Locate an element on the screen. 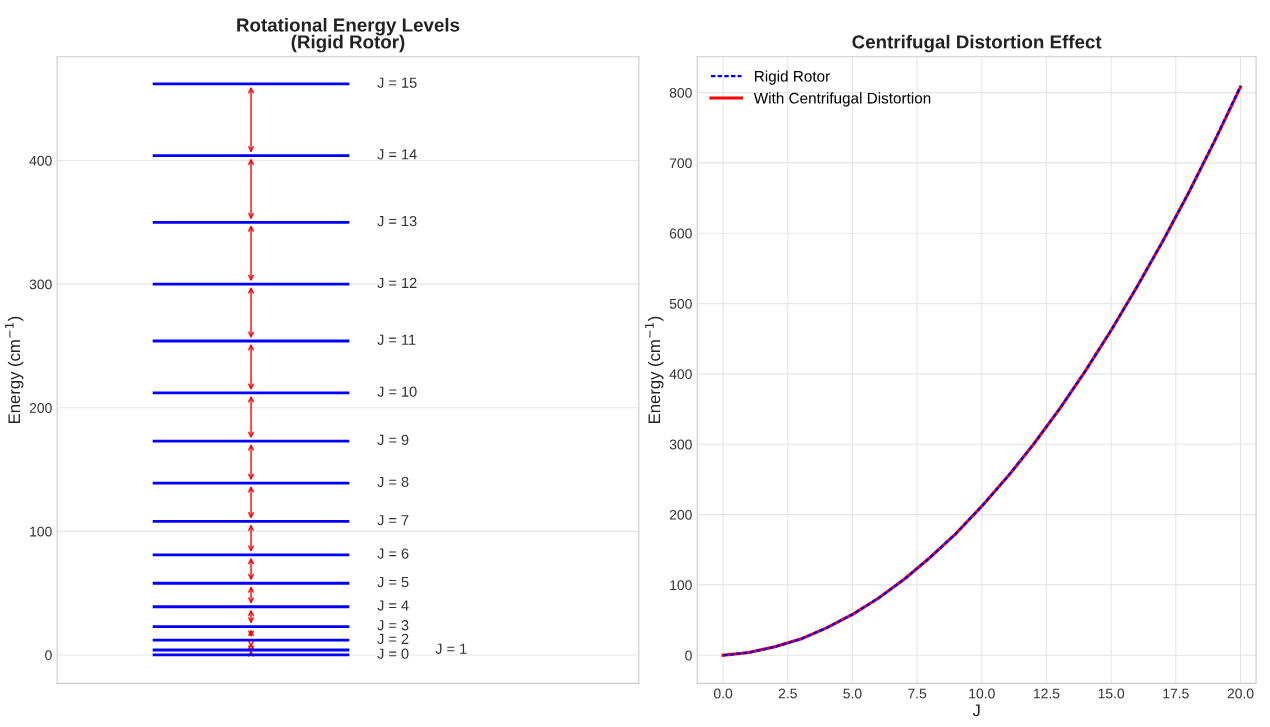 The height and width of the screenshot is (727, 1270). text: J = 6 is located at coordinates (393, 553).